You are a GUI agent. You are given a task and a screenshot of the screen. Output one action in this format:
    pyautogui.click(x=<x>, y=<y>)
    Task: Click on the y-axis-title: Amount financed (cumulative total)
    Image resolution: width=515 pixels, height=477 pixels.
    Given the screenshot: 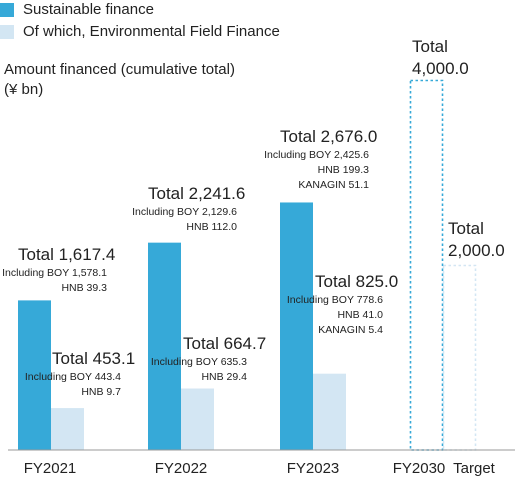 What is the action you would take?
    pyautogui.click(x=119, y=69)
    